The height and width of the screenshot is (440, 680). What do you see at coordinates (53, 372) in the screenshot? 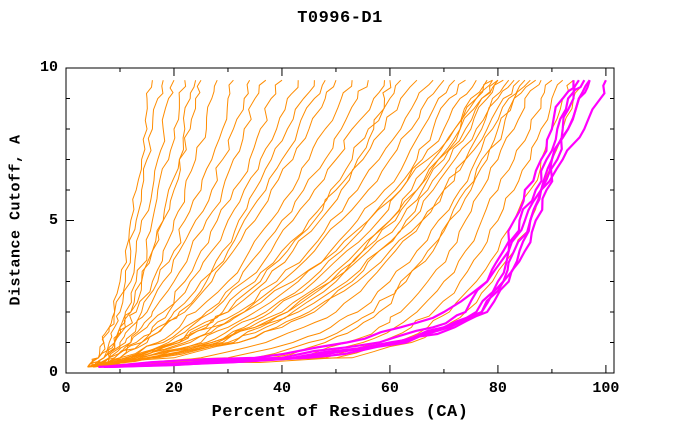
I see `y-tick-label: 0` at bounding box center [53, 372].